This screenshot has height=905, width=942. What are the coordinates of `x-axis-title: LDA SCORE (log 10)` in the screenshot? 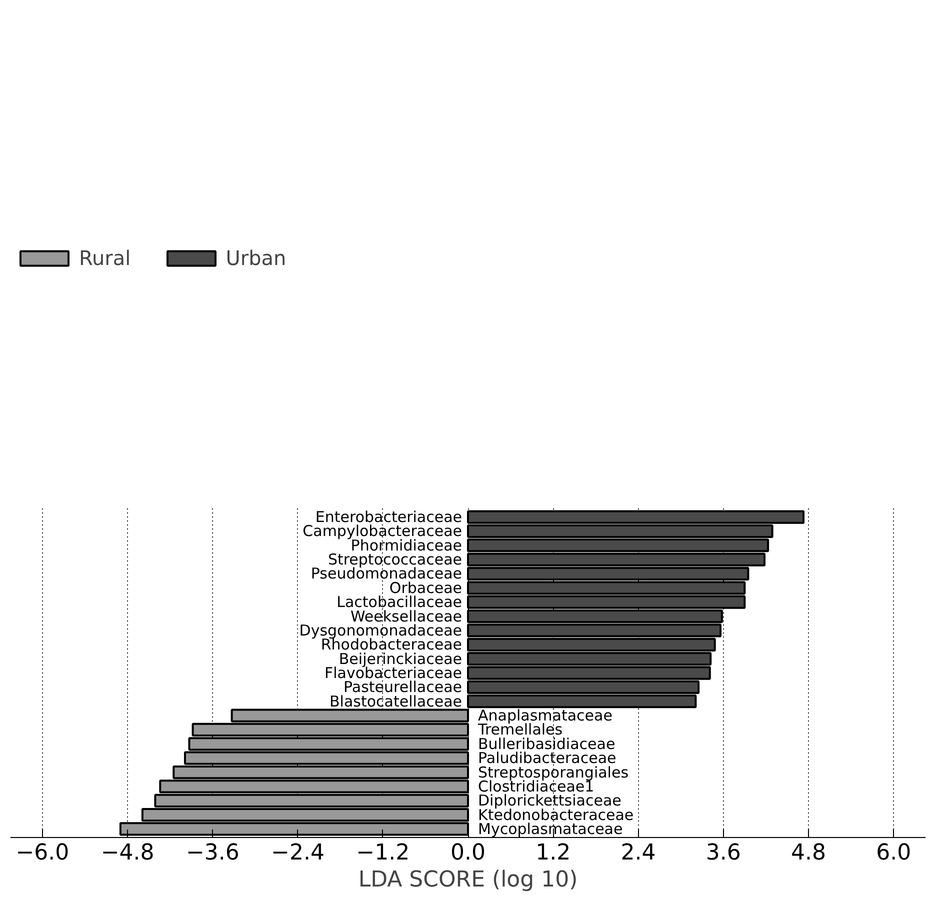 It's located at (468, 880).